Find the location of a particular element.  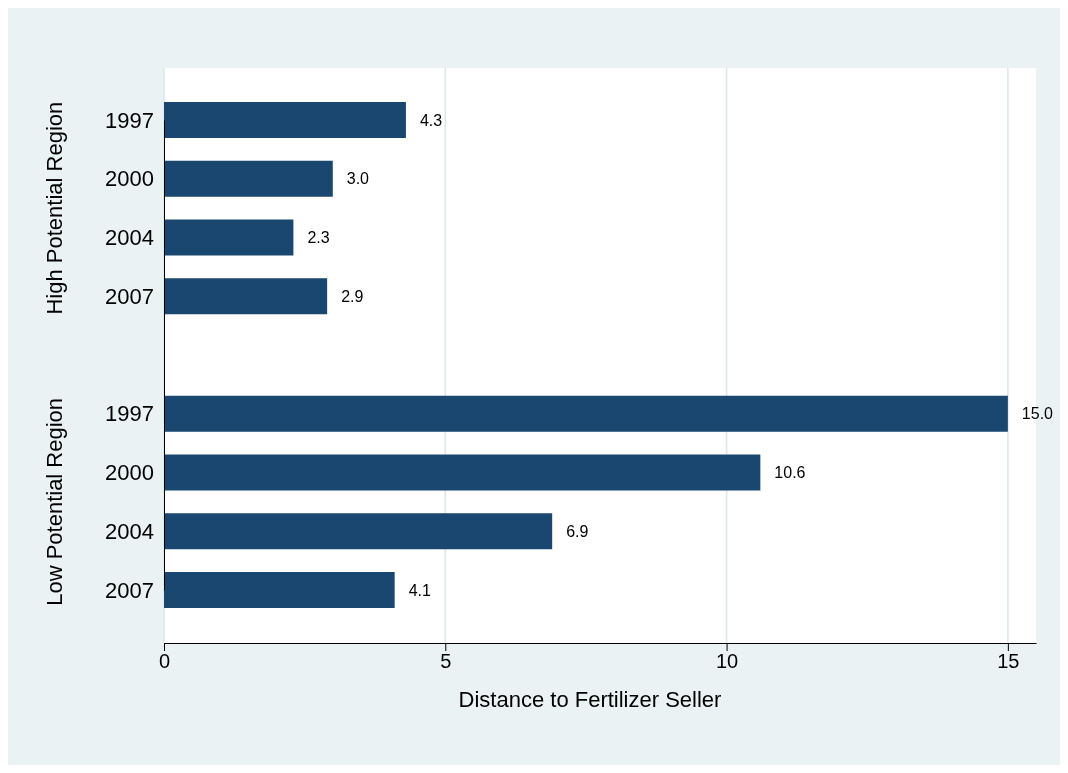

x-axis-title: Distance to Fertilizer Seller is located at coordinates (590, 699).